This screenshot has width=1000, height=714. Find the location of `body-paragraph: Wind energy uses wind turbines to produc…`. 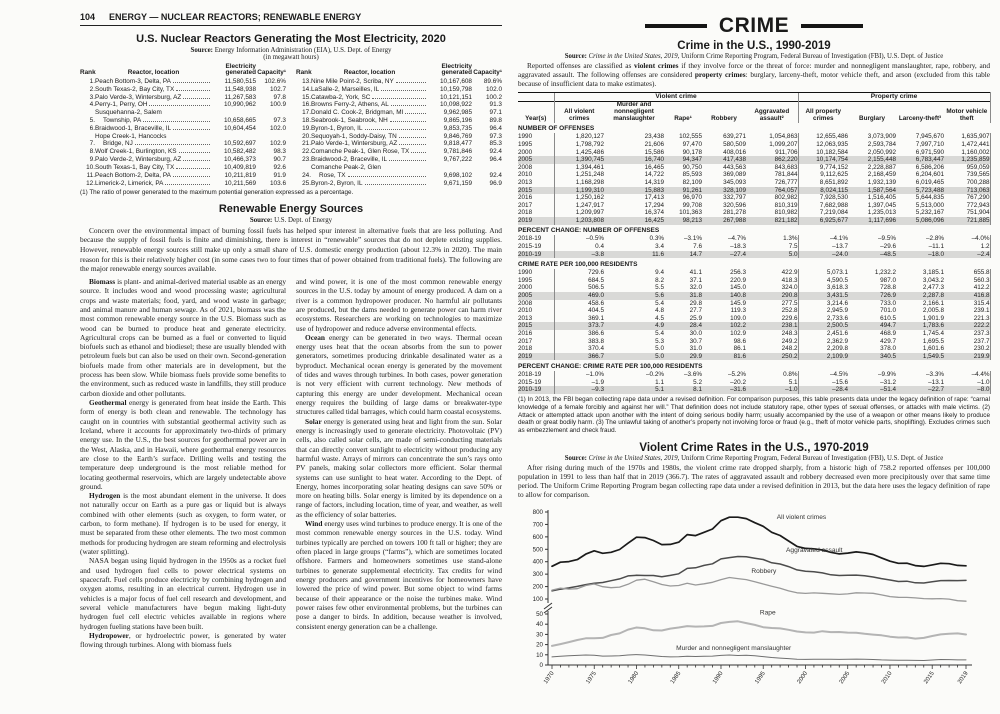

body-paragraph: Wind energy uses wind turbines to produc… is located at coordinates (399, 575).